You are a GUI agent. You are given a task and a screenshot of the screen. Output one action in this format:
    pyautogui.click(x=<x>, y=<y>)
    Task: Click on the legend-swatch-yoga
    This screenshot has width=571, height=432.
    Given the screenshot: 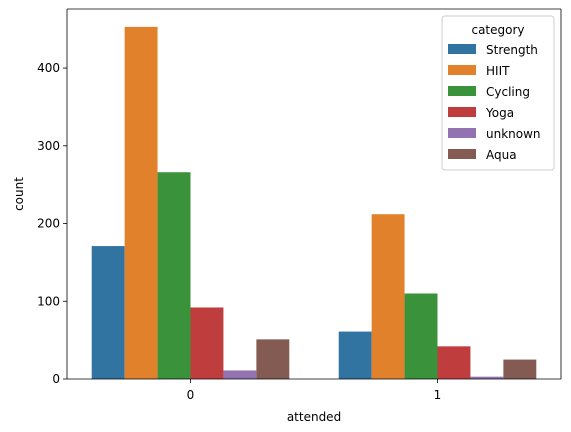 What is the action you would take?
    pyautogui.click(x=462, y=112)
    